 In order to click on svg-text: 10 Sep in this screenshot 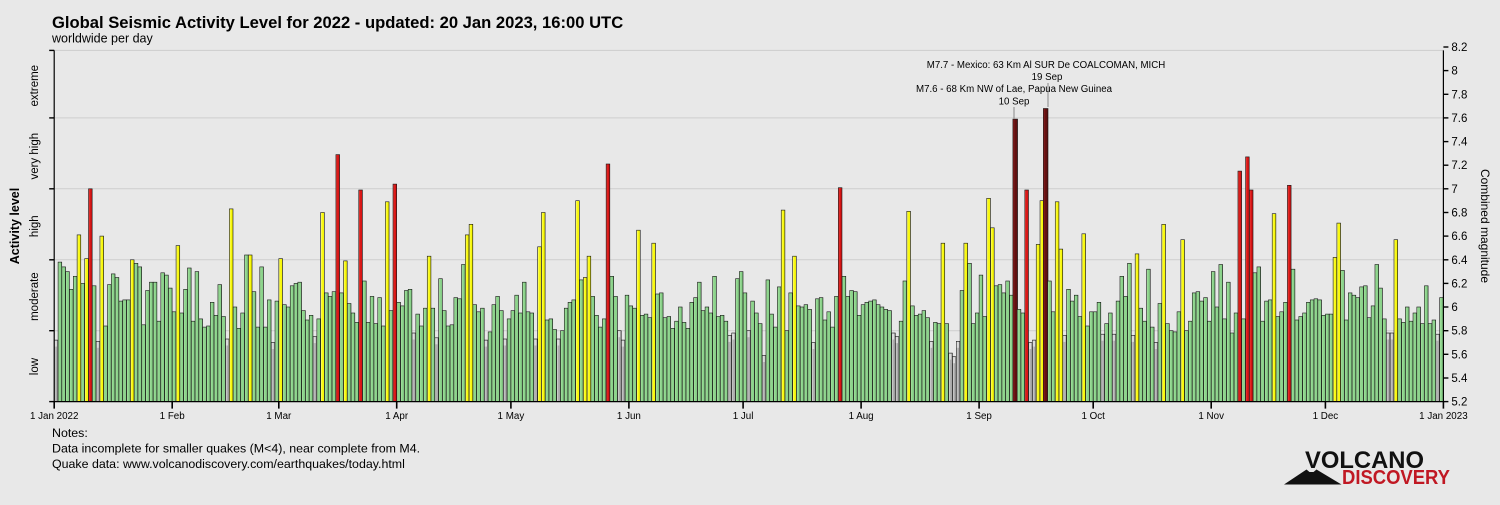, I will do `click(1014, 102)`.